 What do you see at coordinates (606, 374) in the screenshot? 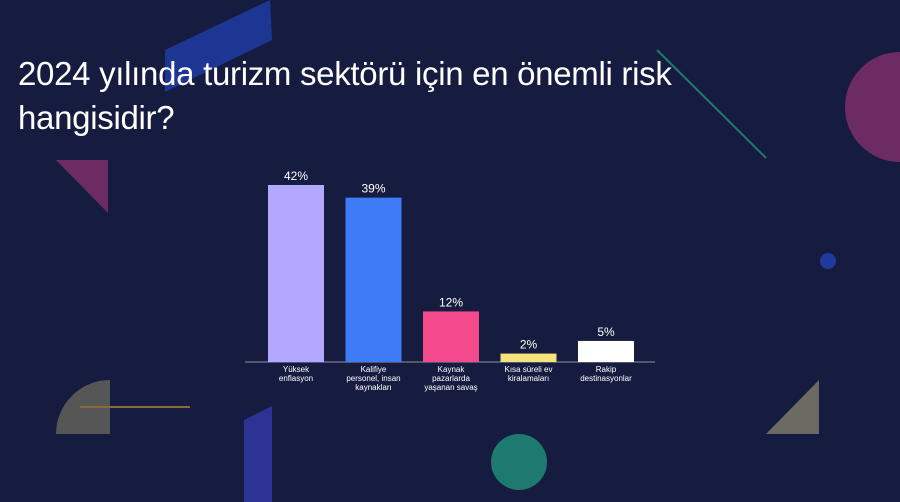
I see `category-label: Rakip destinasyonlar` at bounding box center [606, 374].